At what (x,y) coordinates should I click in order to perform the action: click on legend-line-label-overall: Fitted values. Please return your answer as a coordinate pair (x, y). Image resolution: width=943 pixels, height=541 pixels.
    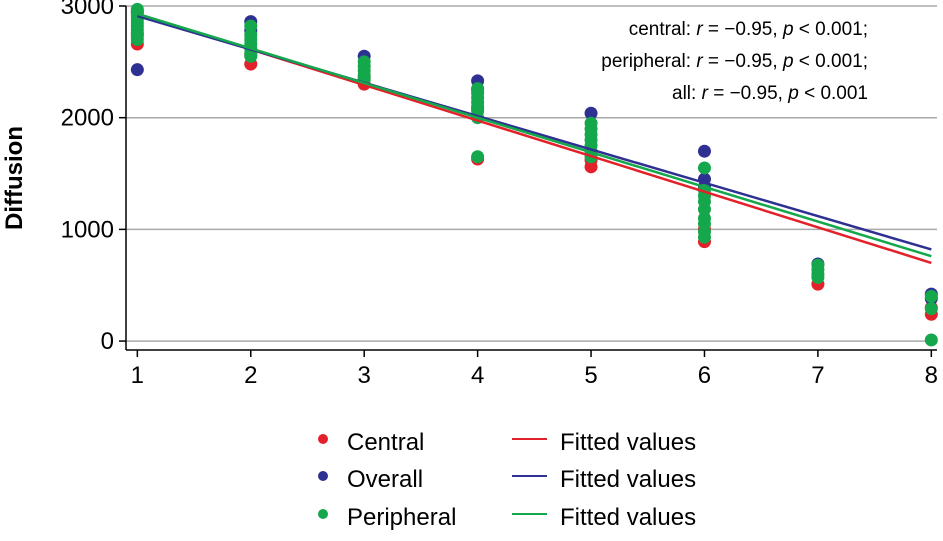
    Looking at the image, I should click on (628, 479).